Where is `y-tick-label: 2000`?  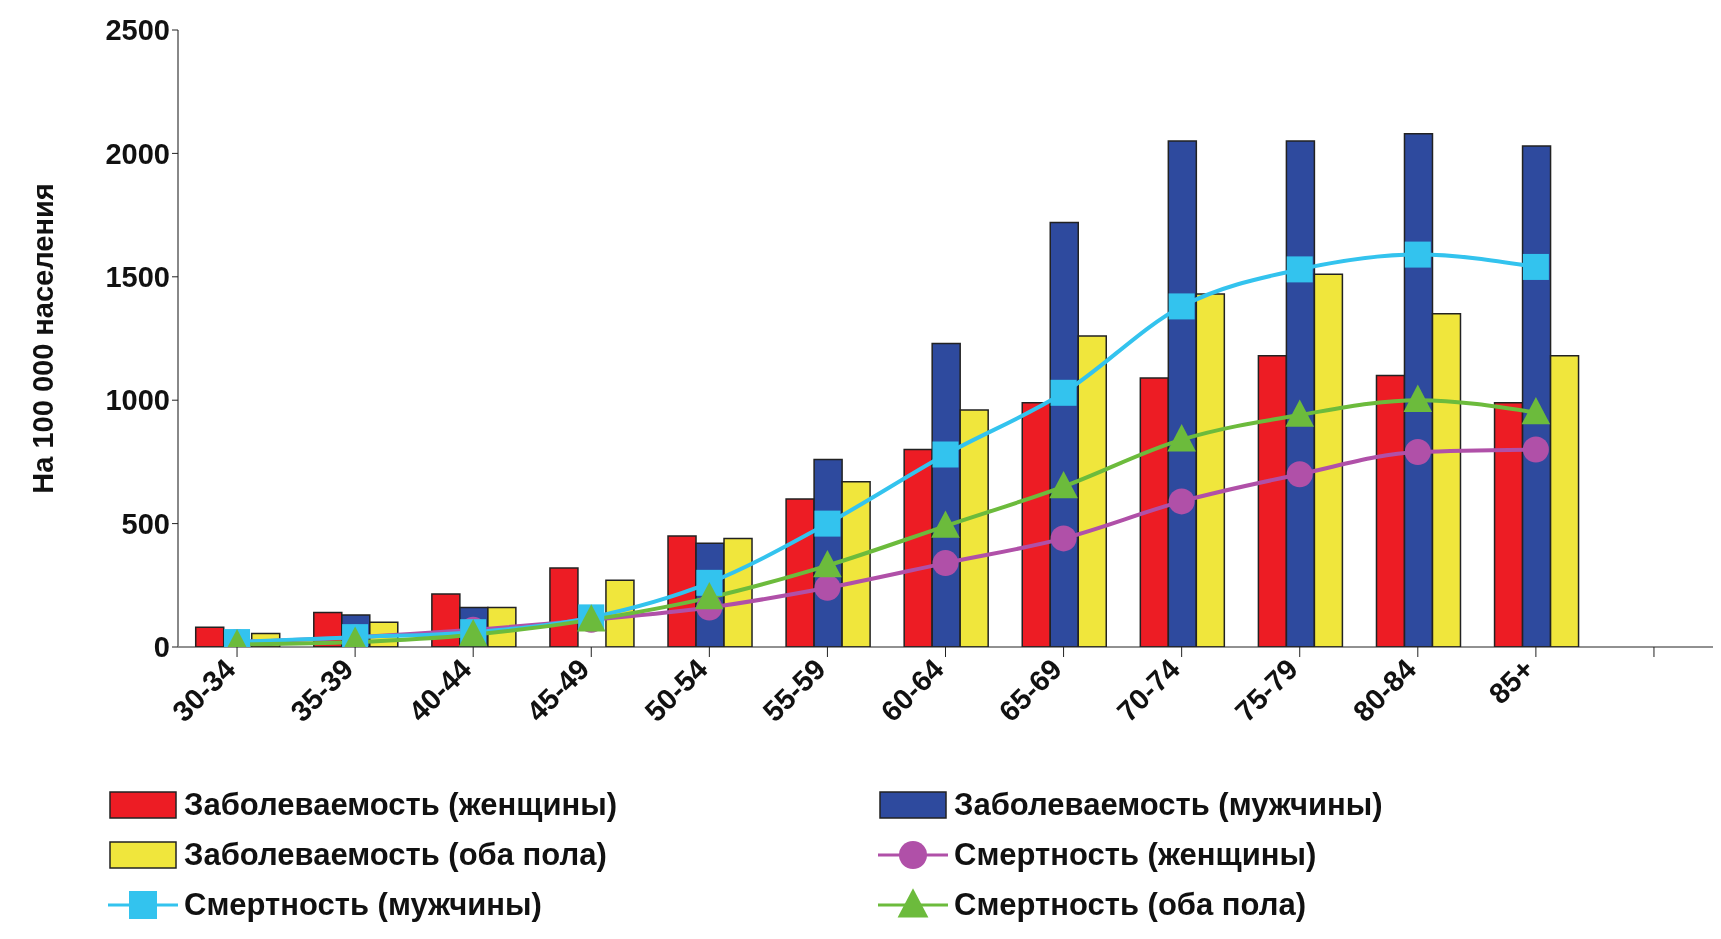 y-tick-label: 2000 is located at coordinates (137, 153).